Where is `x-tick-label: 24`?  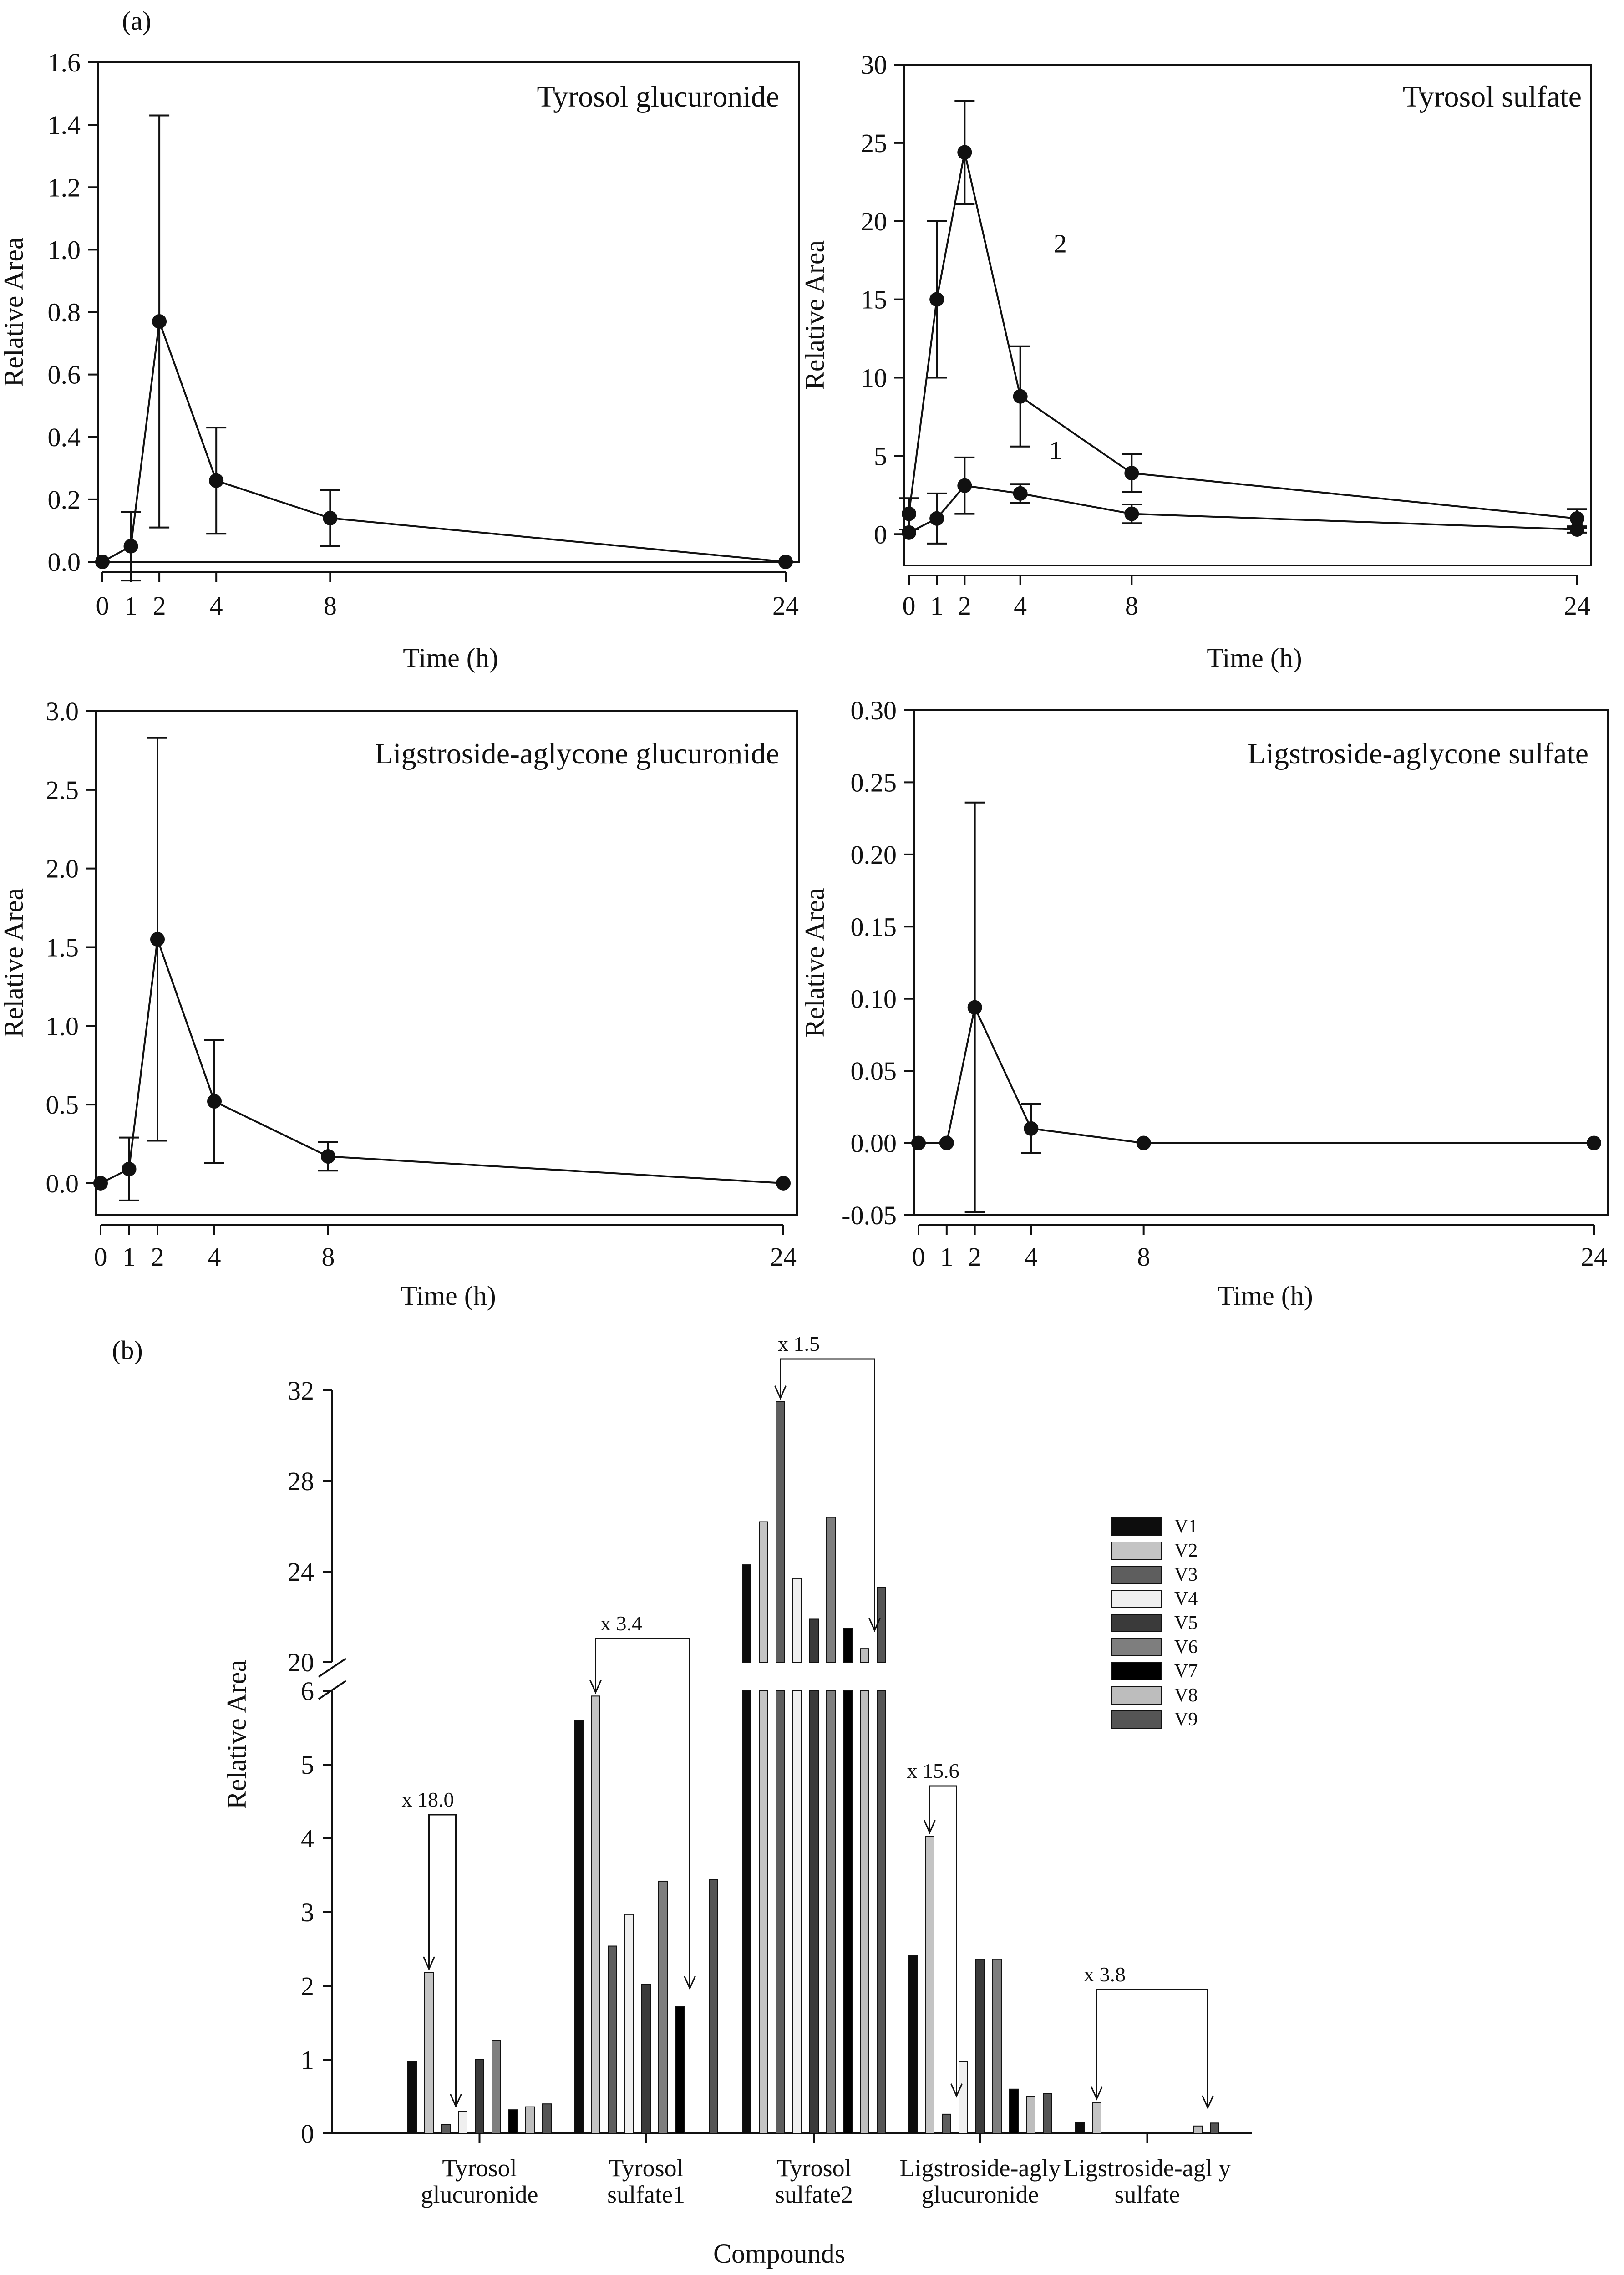 x-tick-label: 24 is located at coordinates (784, 1257).